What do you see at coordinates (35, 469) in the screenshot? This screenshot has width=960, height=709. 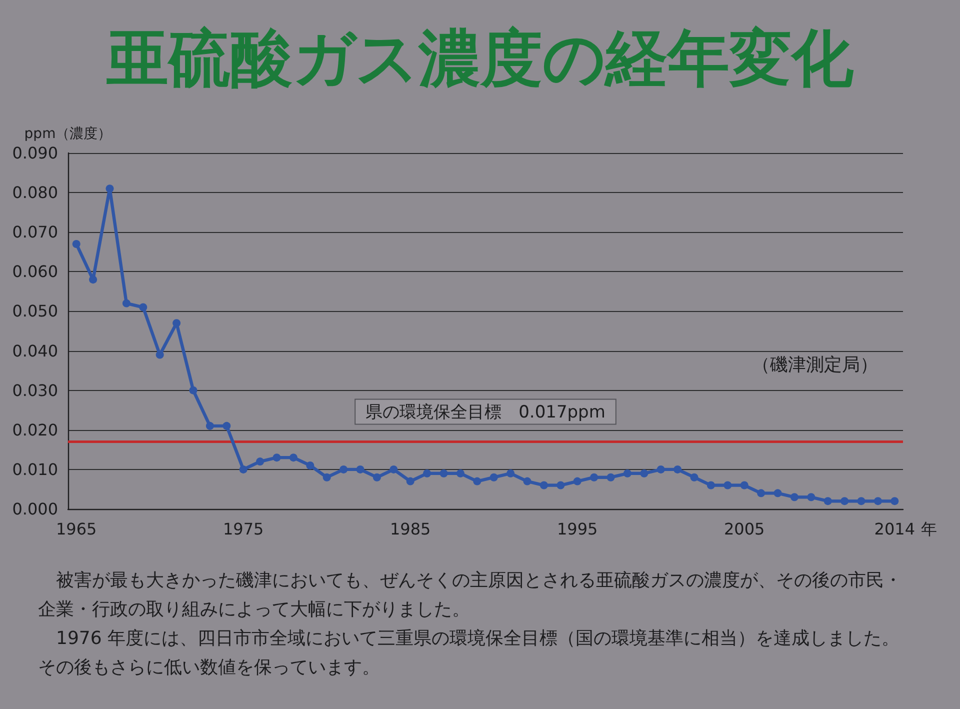 I see `y-tick-label: 0.010` at bounding box center [35, 469].